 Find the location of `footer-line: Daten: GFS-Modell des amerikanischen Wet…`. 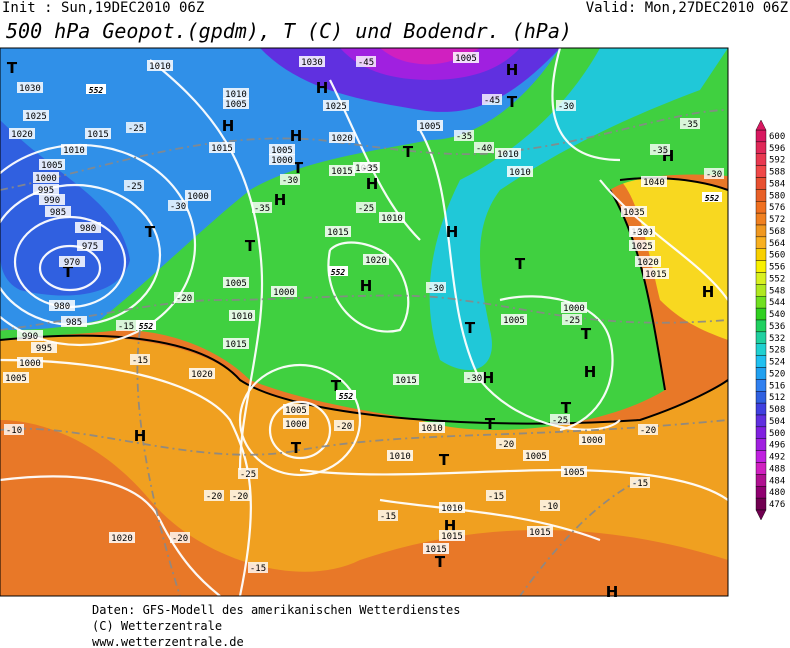

footer-line: Daten: GFS-Modell des amerikanischen Wet… is located at coordinates (276, 610).